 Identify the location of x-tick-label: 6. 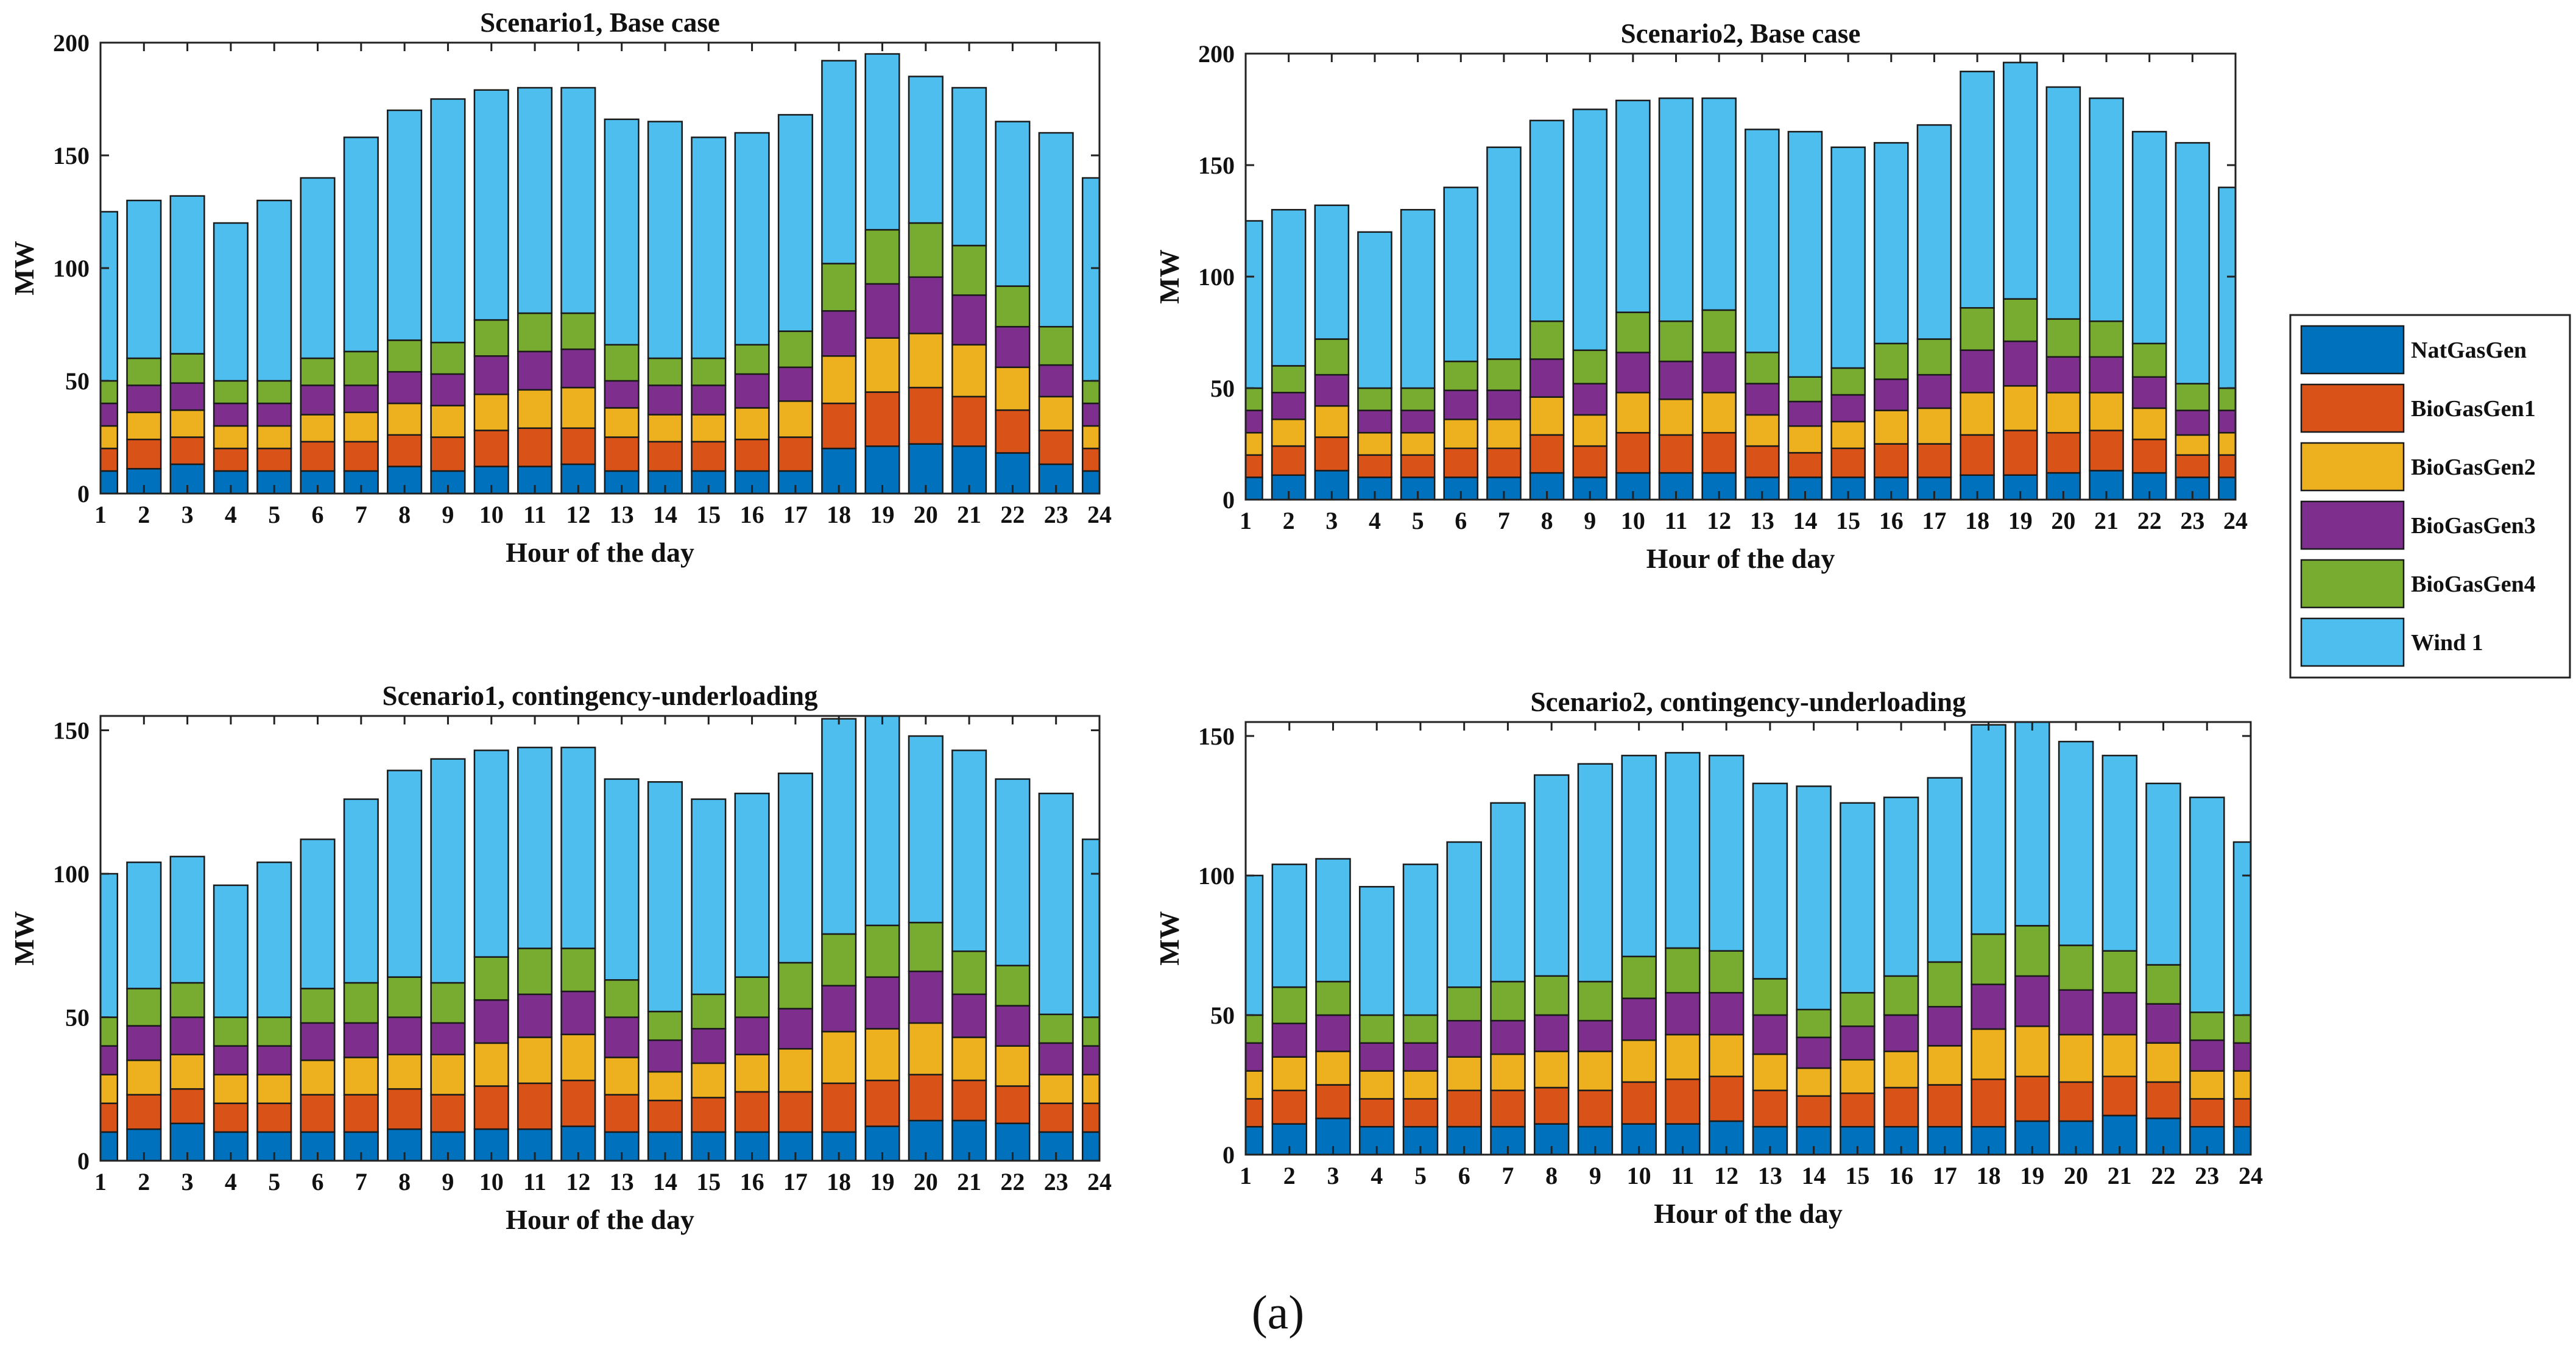
(318, 1181).